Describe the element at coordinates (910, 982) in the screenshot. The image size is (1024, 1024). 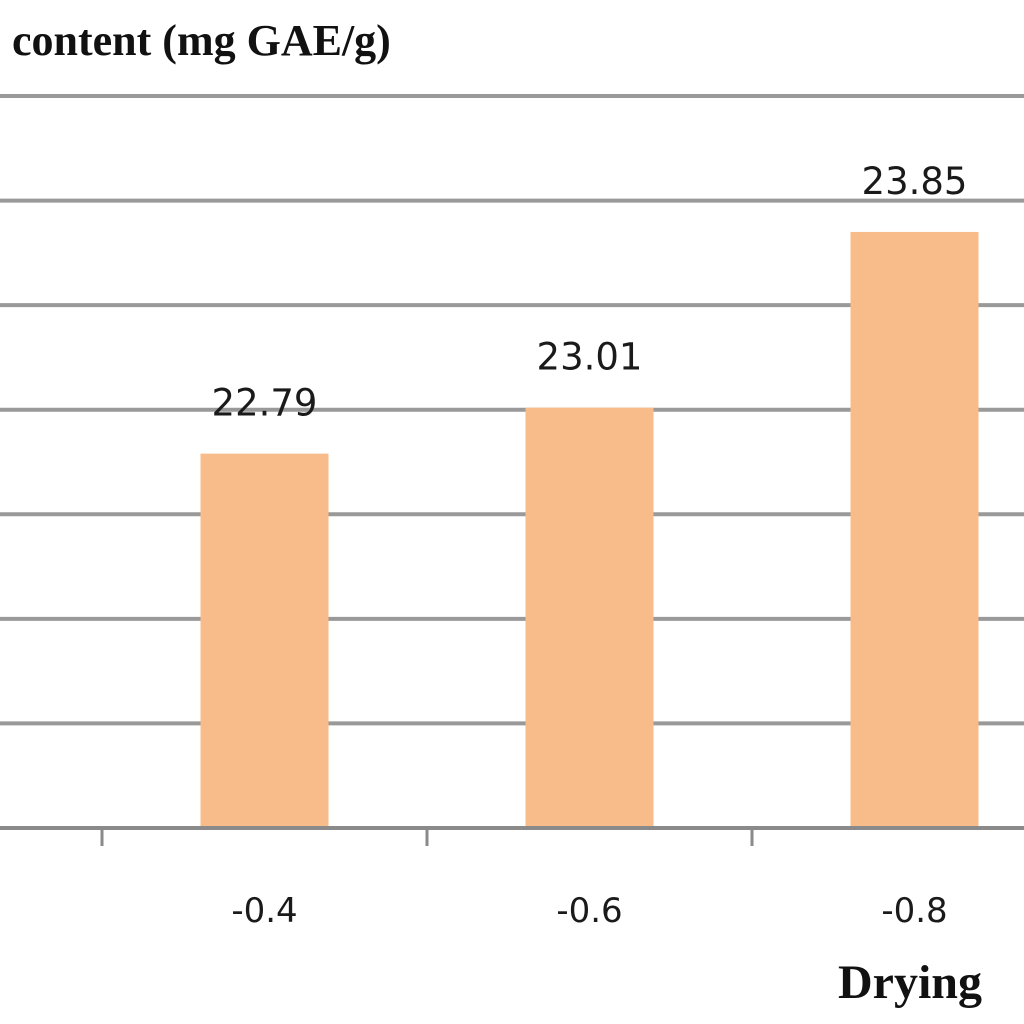
I see `x-axis-label: Drying` at that location.